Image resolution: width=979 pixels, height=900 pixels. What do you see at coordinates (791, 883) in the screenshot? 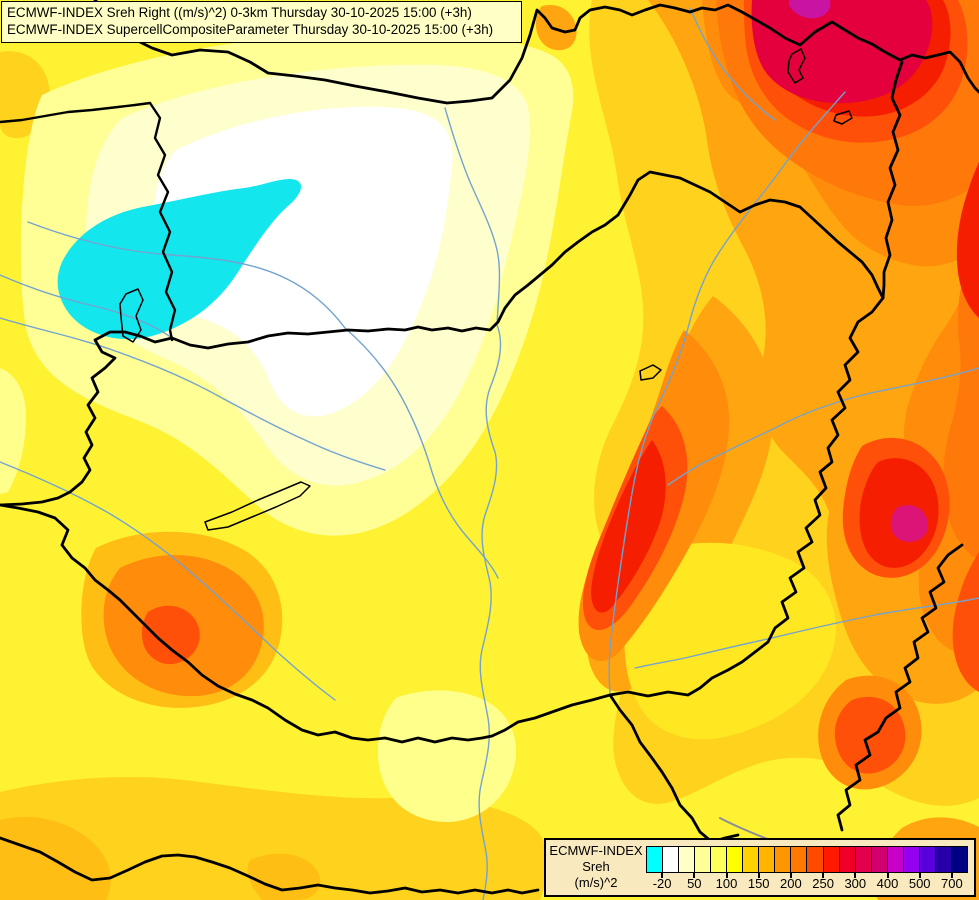
I see `legend-tick-label: 200` at bounding box center [791, 883].